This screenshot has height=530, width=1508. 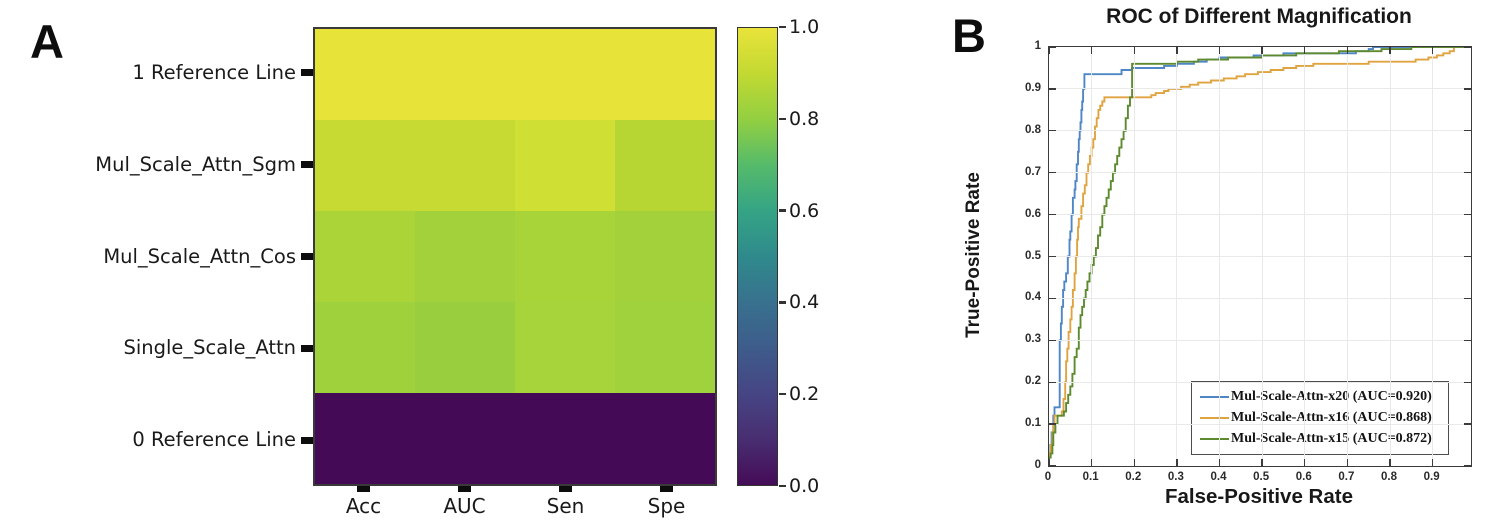 What do you see at coordinates (804, 394) in the screenshot?
I see `colorbar-tick-label: 0.2` at bounding box center [804, 394].